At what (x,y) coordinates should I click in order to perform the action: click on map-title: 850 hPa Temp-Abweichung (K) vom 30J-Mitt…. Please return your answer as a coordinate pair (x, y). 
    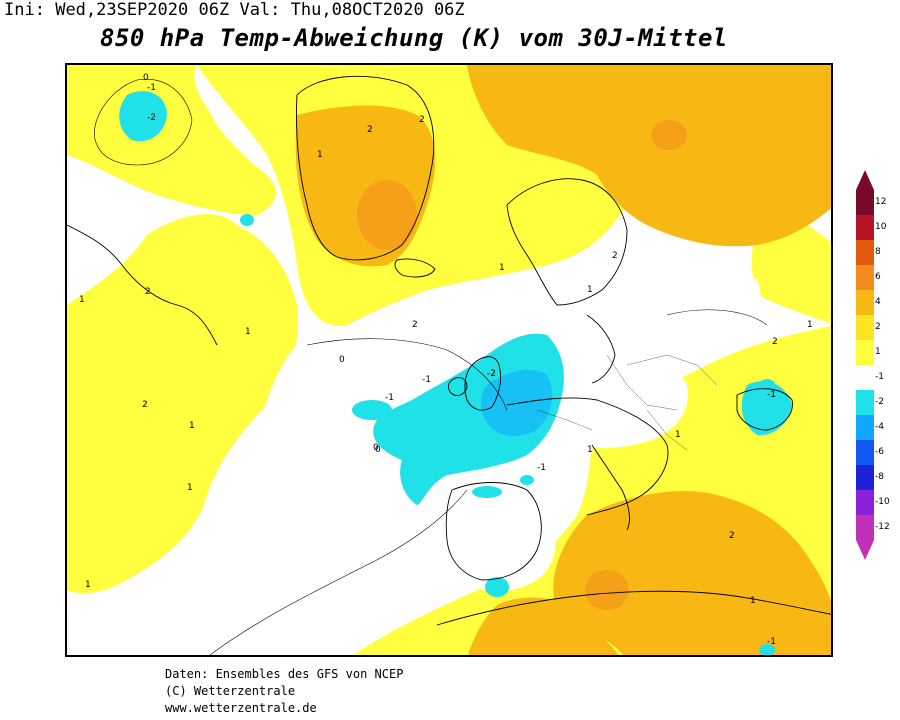
    Looking at the image, I should click on (414, 38).